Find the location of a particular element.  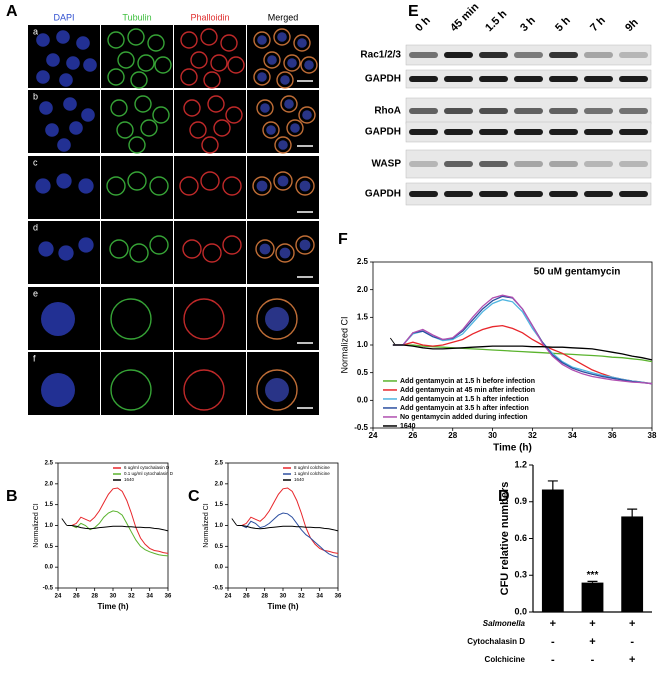

arrow is located at coordinates (64, 522).